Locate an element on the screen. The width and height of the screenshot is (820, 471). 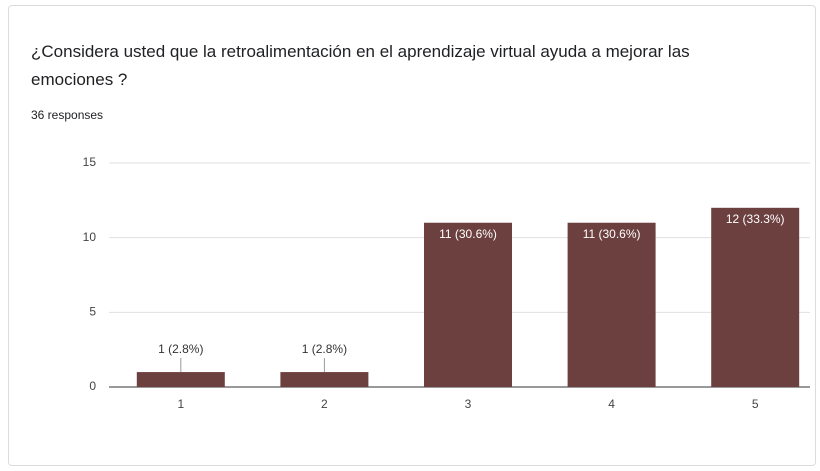
y-tick-label: 15 is located at coordinates (90, 162).